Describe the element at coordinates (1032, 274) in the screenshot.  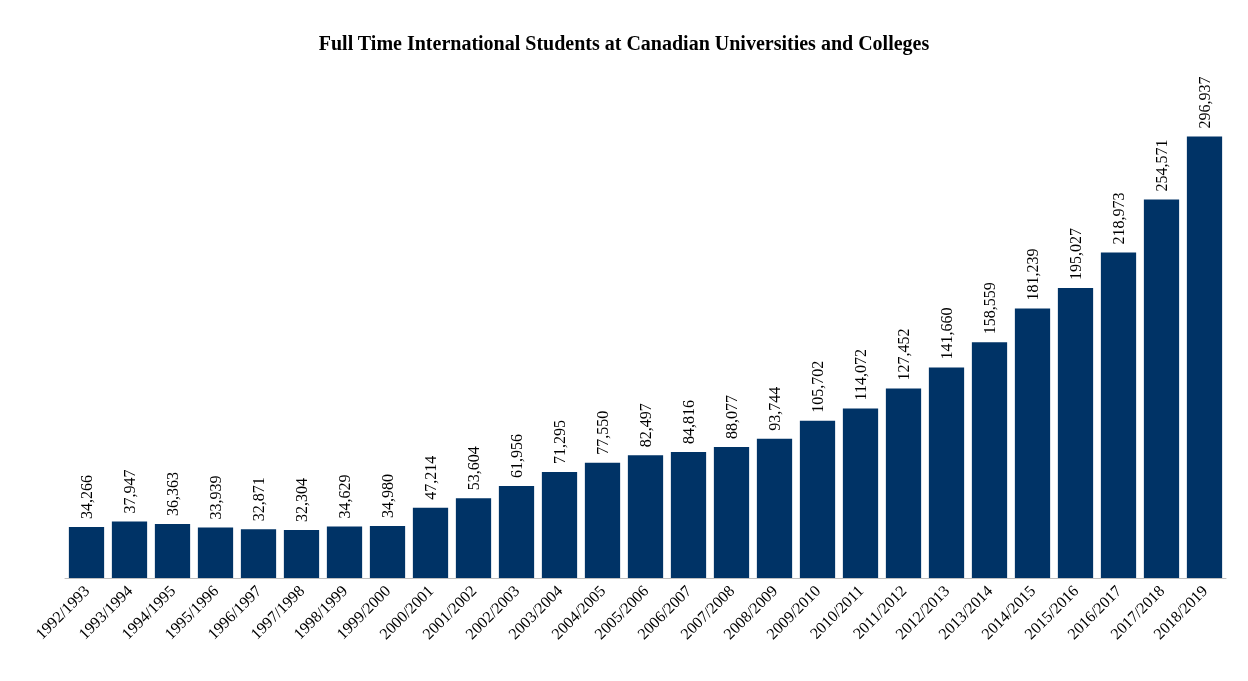
I see `data-label: 181,239` at that location.